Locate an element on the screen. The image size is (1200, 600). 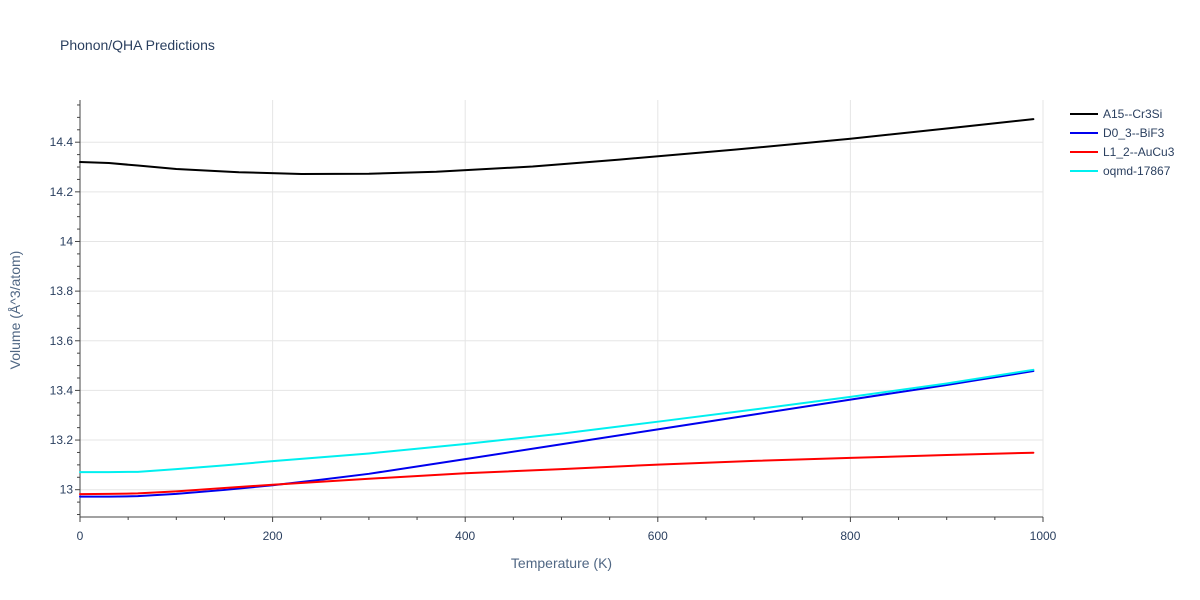
x-tick-label: 600 is located at coordinates (658, 536).